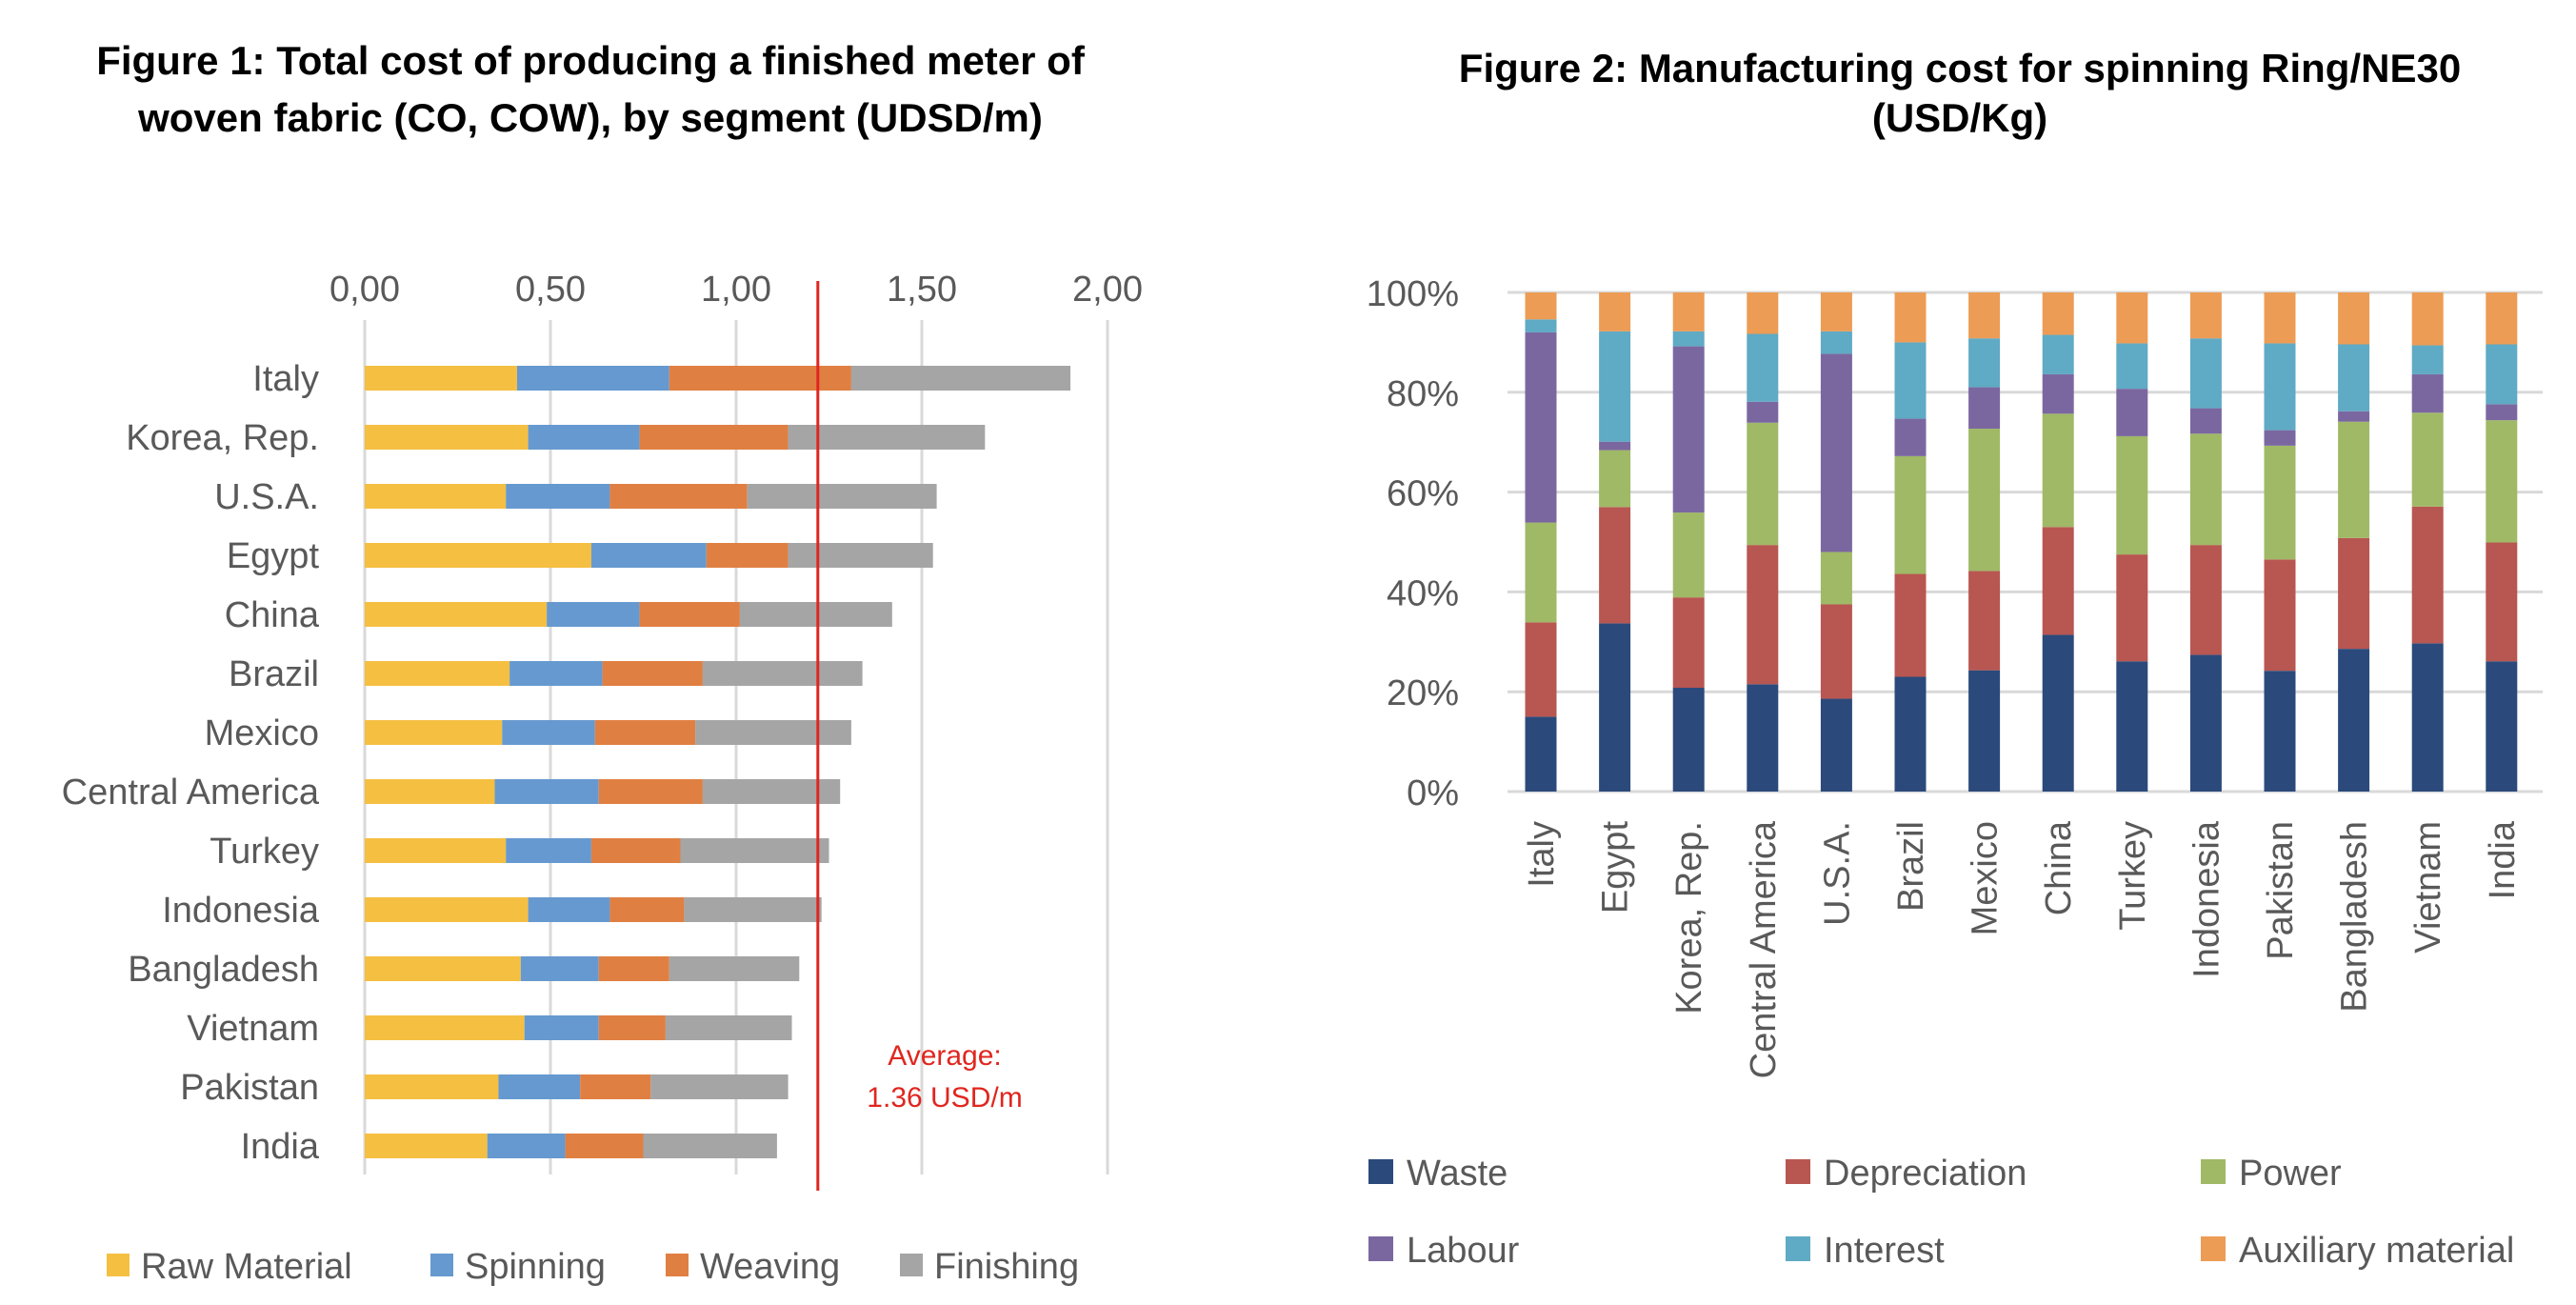  I want to click on y-tick-label: 20%, so click(1423, 693).